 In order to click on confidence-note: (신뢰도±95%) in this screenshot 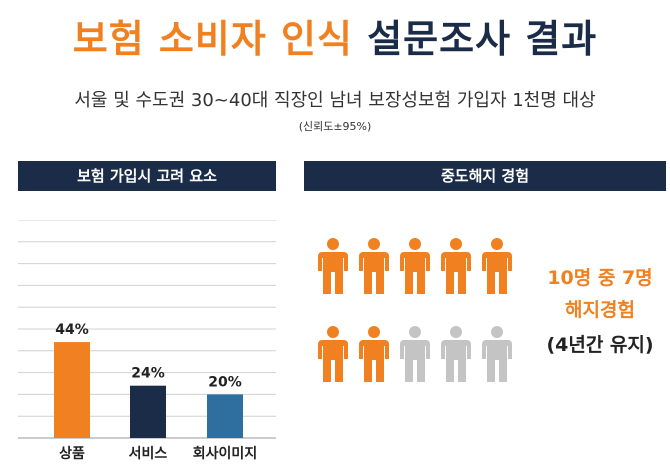, I will do `click(335, 126)`.